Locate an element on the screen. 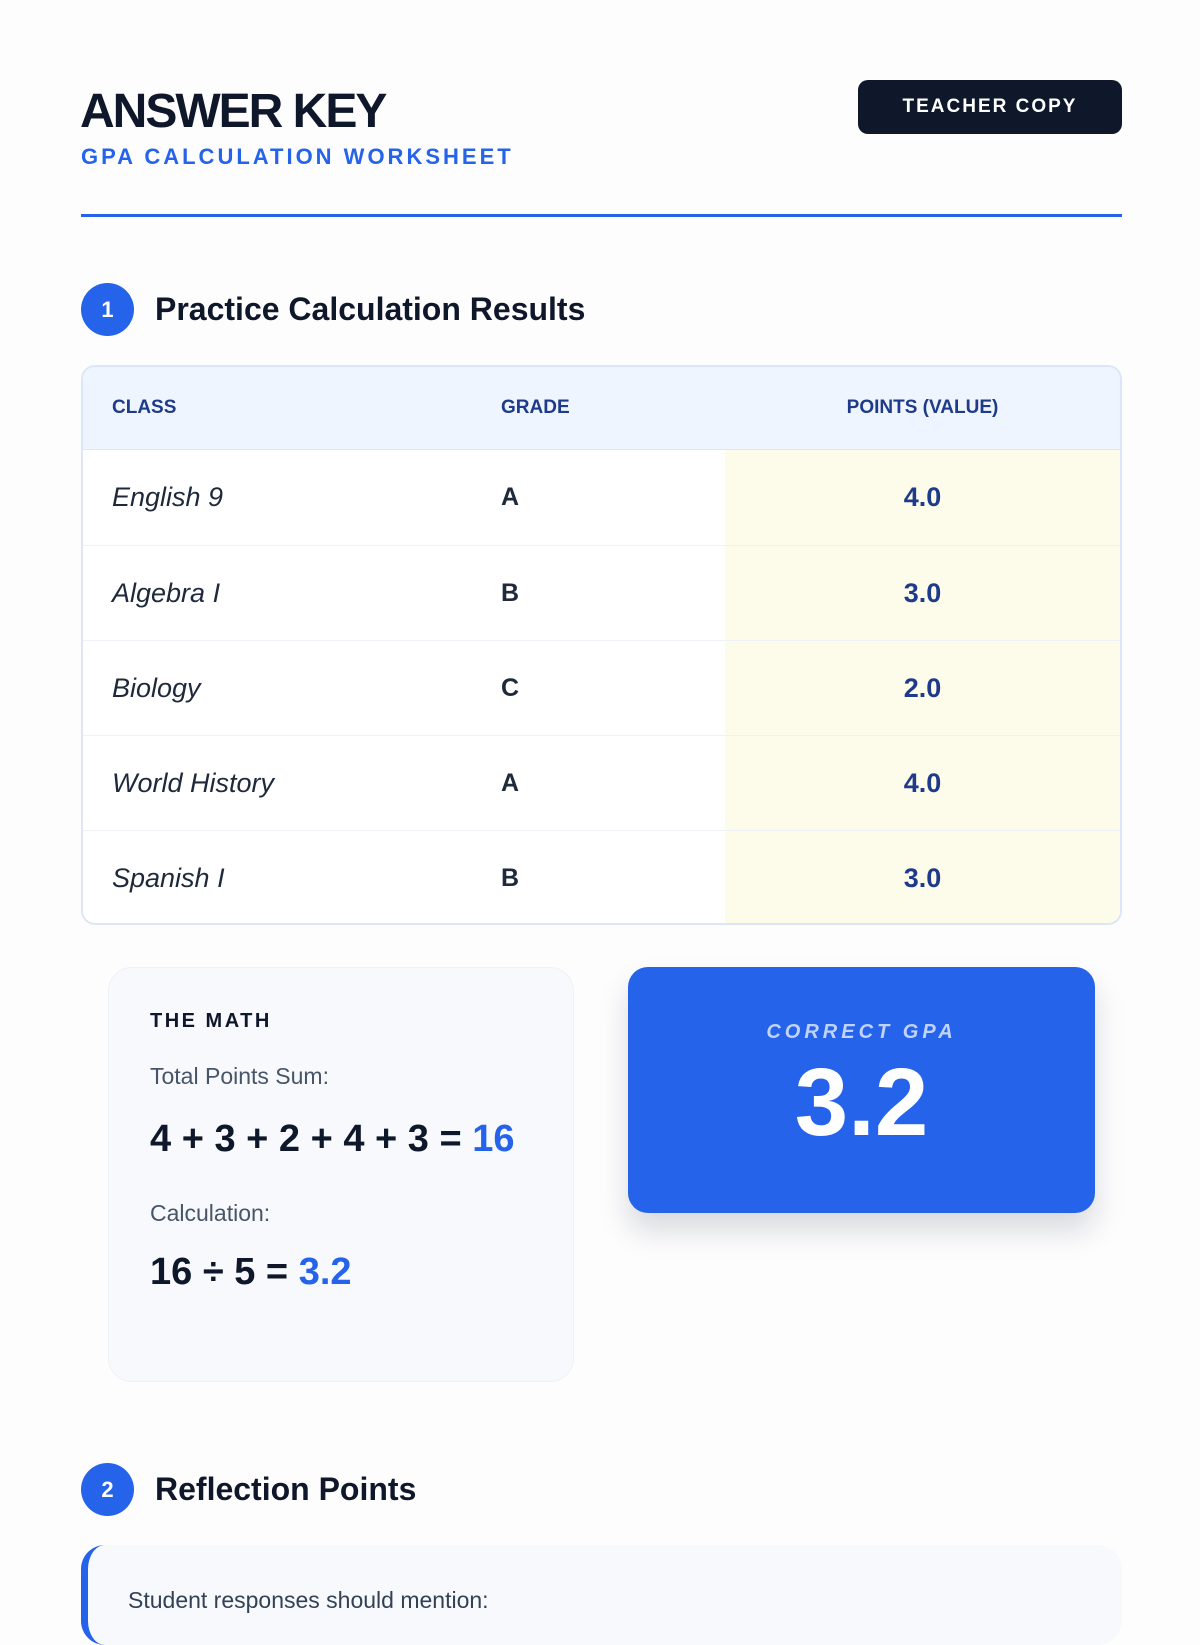 This screenshot has width=1200, height=1645. section-number: 2 is located at coordinates (107, 1489).